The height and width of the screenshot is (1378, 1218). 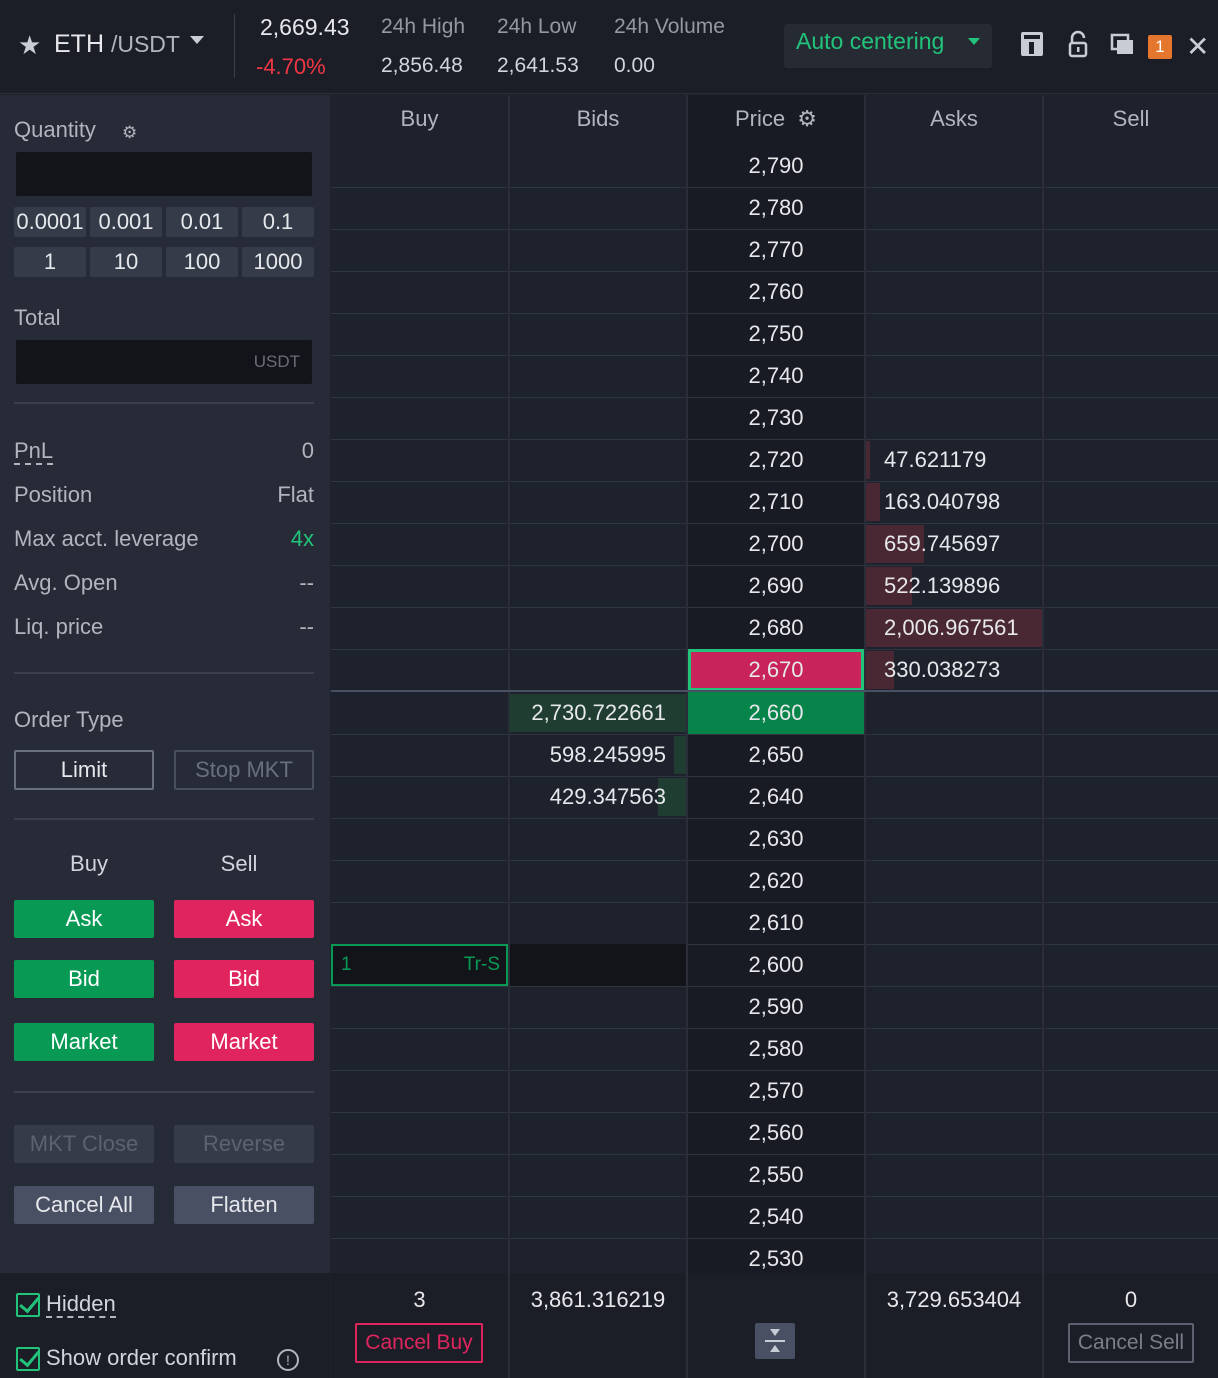 I want to click on notification-badge: 1, so click(x=1160, y=47).